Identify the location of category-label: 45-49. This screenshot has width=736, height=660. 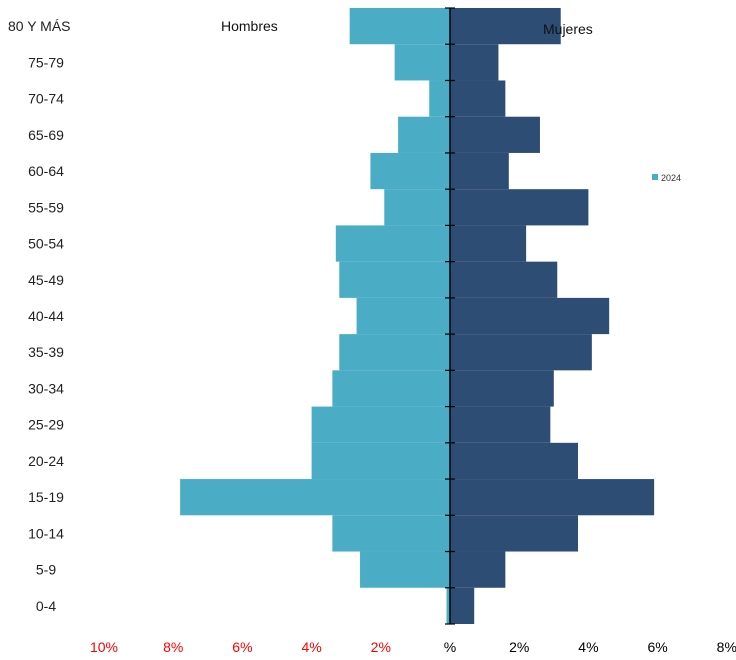
(46, 280).